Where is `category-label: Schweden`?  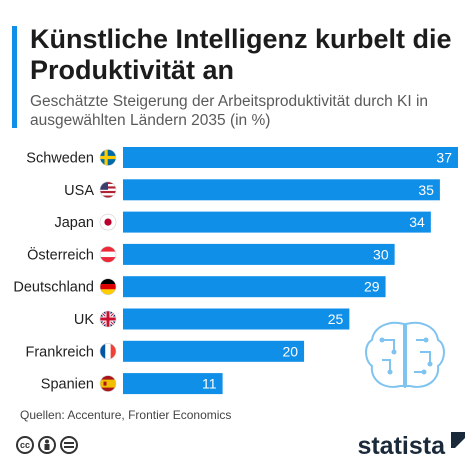 category-label: Schweden is located at coordinates (60, 159).